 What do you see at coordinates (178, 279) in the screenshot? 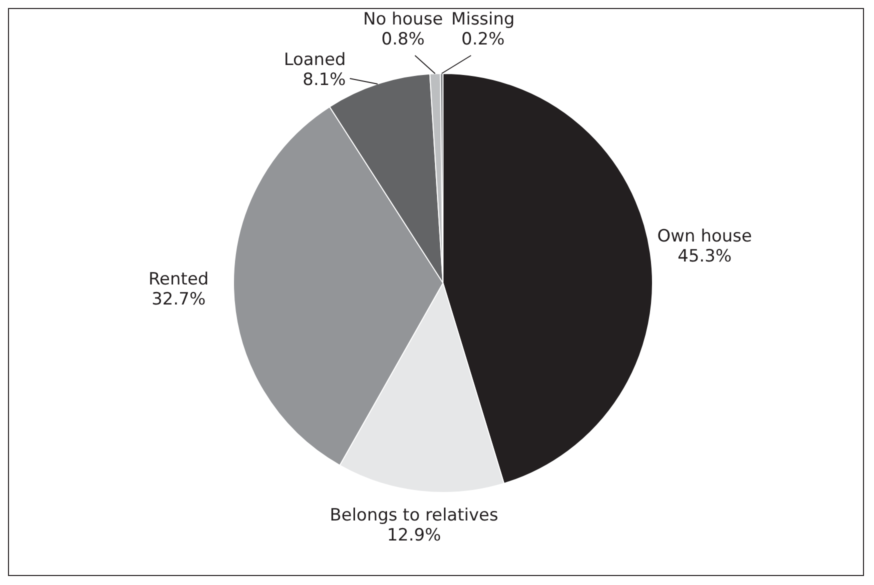
I see `slice-label: Rented` at bounding box center [178, 279].